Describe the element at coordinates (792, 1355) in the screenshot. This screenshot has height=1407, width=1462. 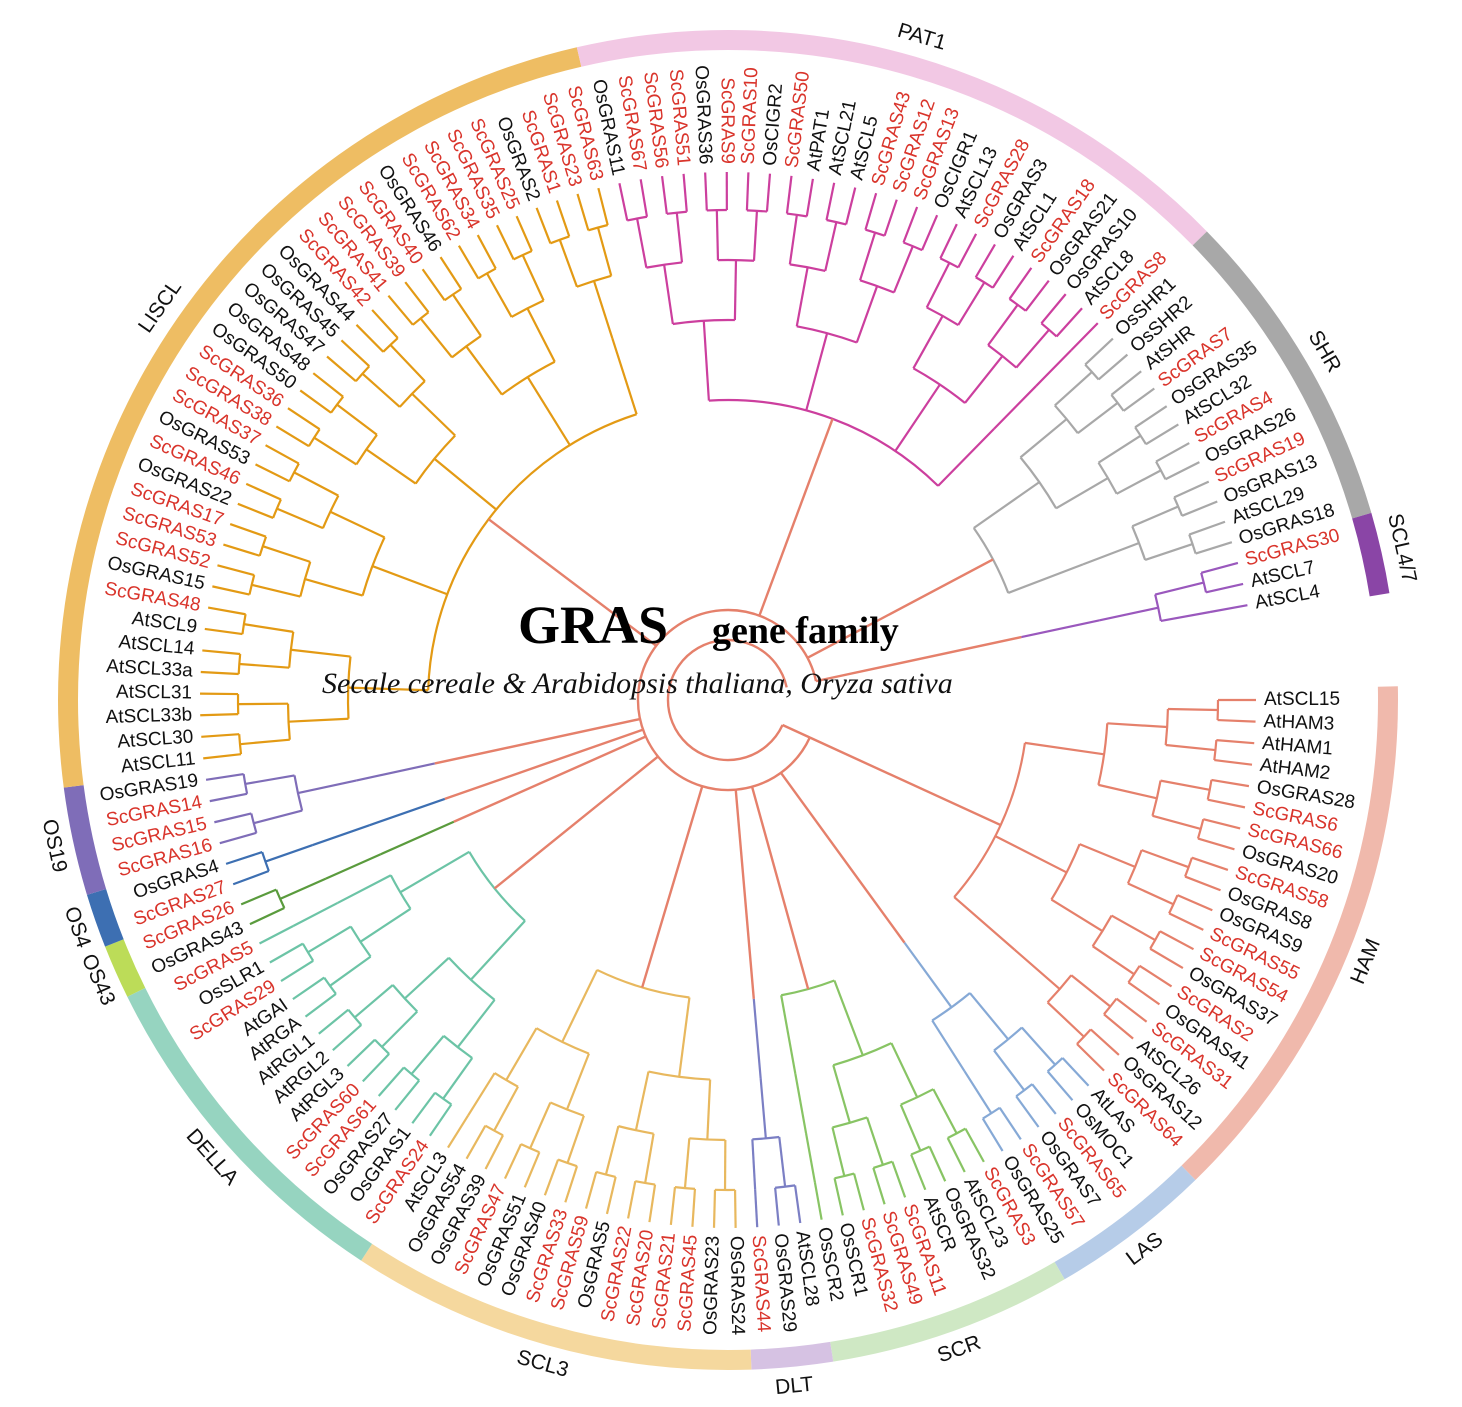
I see `ring-segment-dlt` at that location.